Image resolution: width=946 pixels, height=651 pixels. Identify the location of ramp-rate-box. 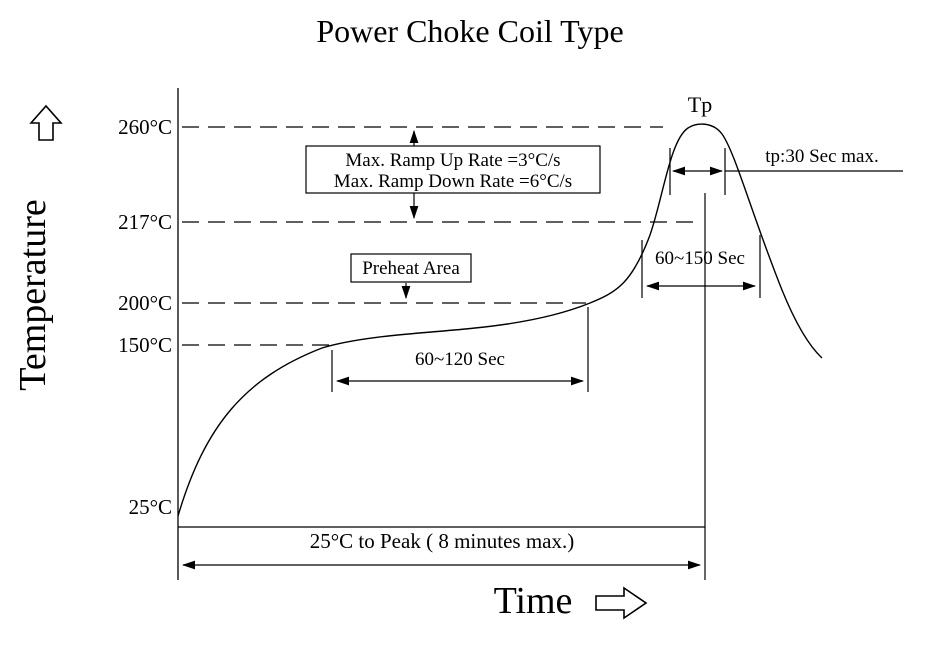
(453, 169).